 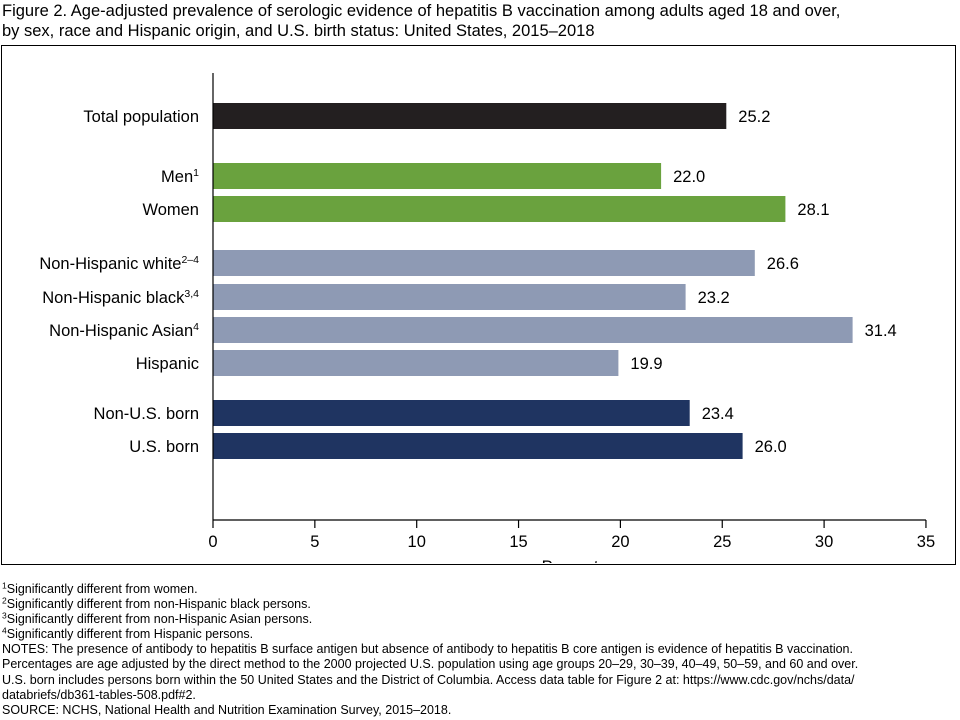 I want to click on category-label: Men1, so click(x=180, y=176).